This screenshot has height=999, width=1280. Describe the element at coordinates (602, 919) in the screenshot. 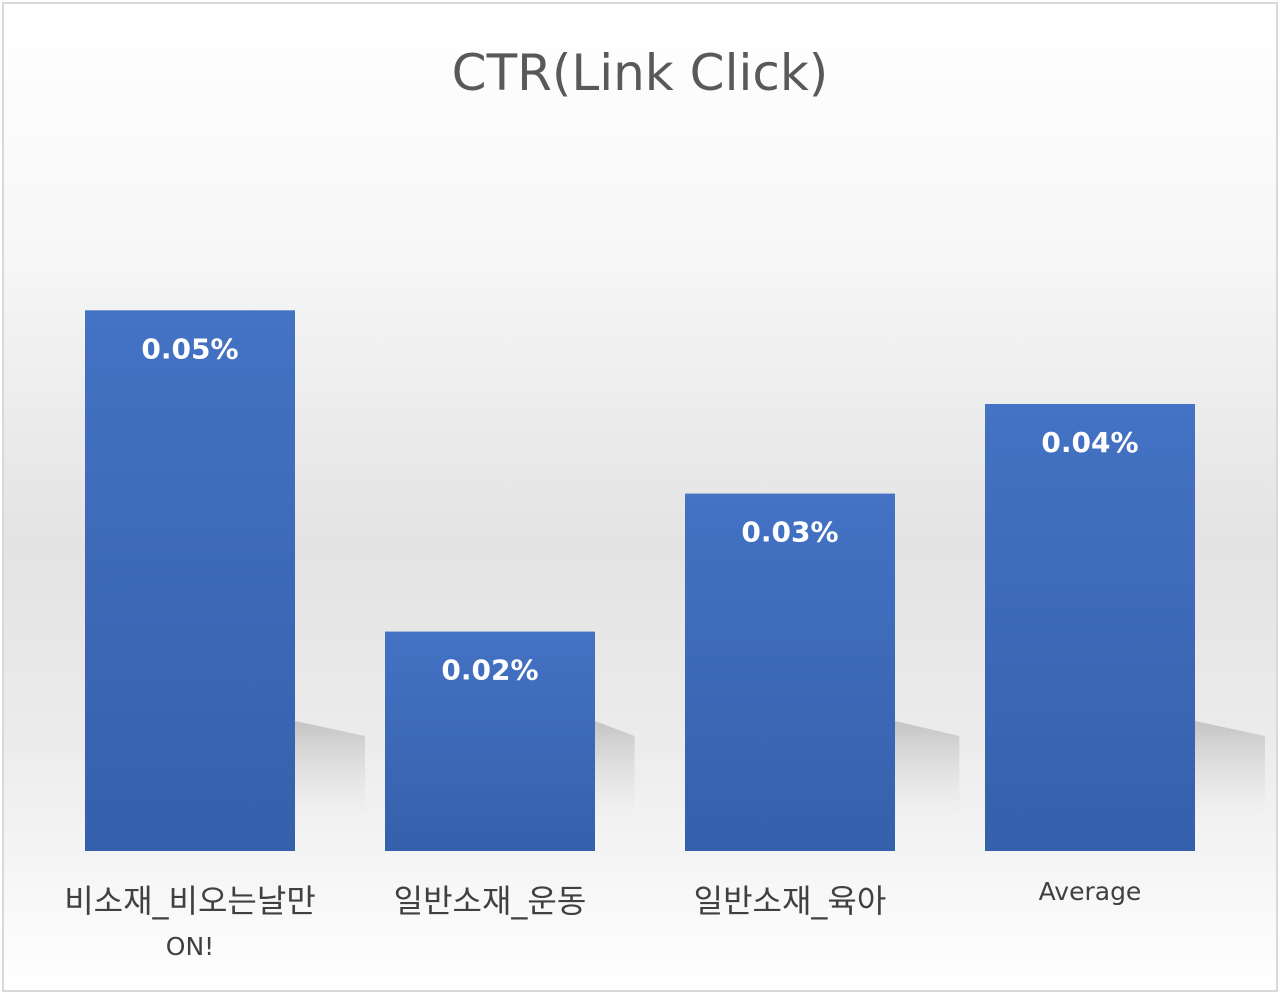

I see `category-axis: 비소재_비오는날만 ON! 일반소재_운동 일반소재_육아 Average` at that location.